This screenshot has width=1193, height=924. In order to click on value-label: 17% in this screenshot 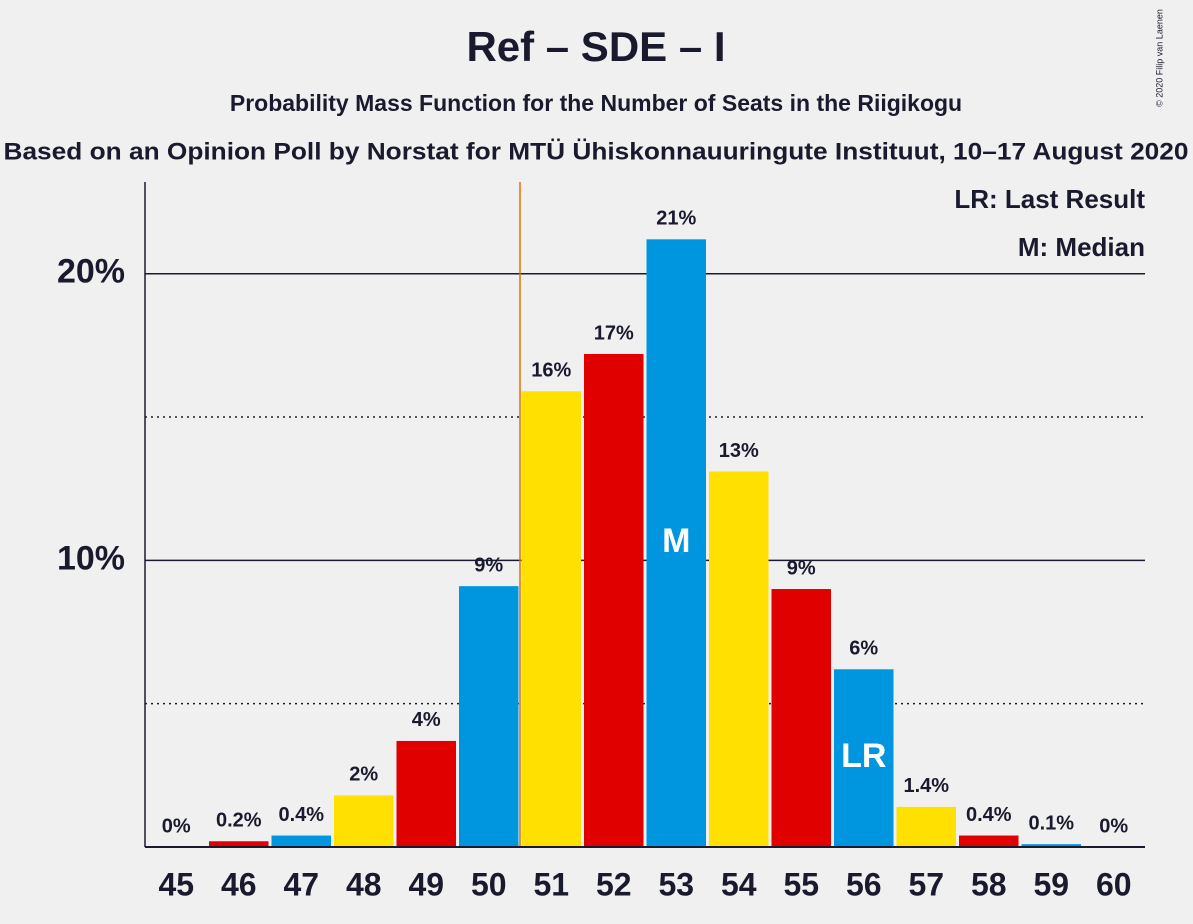, I will do `click(614, 333)`.